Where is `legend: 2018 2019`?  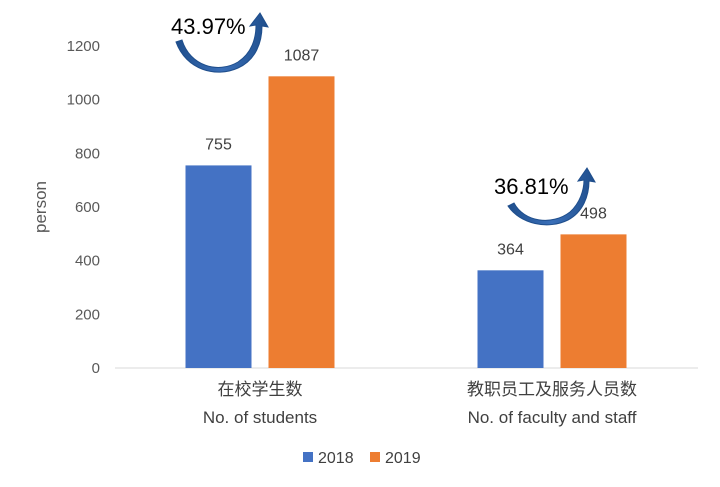 legend: 2018 2019 is located at coordinates (362, 458).